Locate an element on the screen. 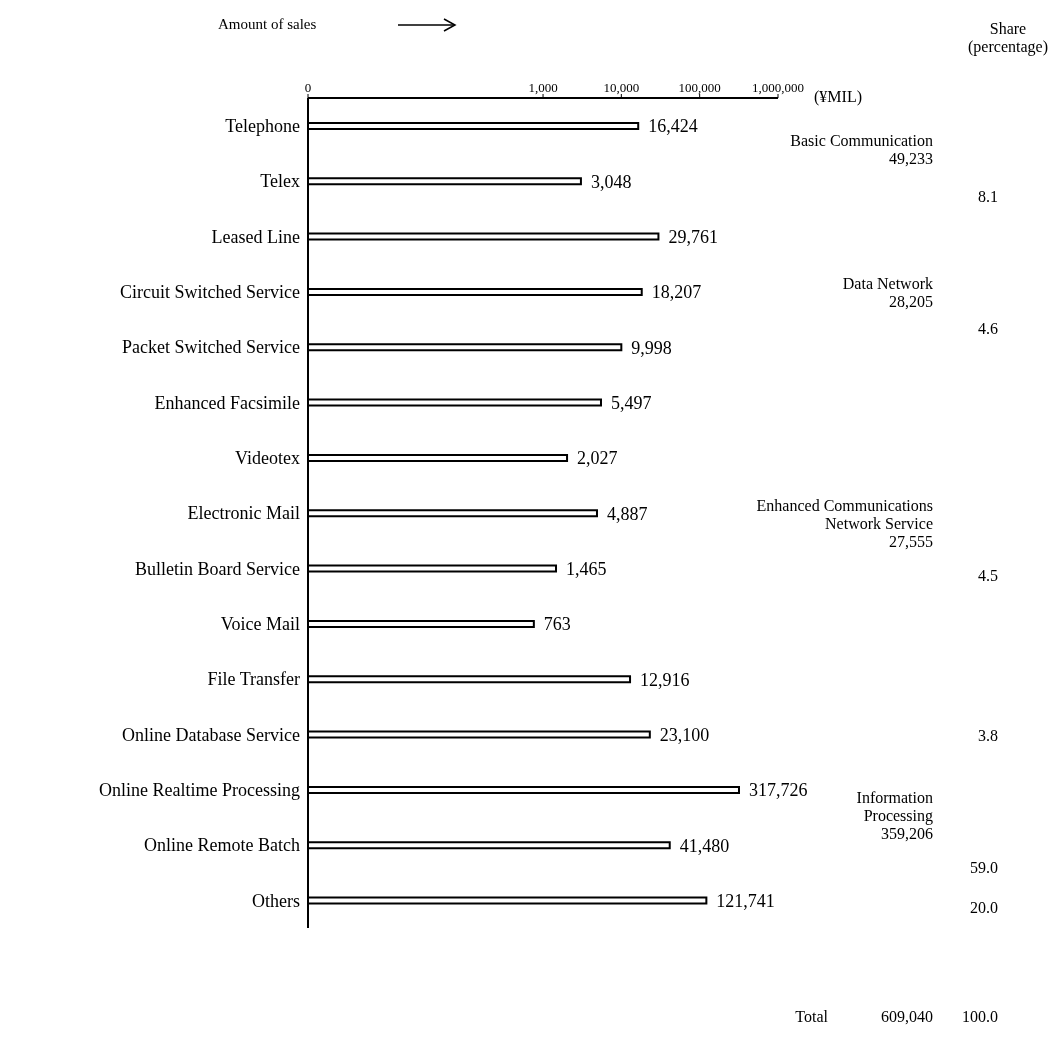 This screenshot has height=1056, width=1055. text: 609,040 is located at coordinates (907, 1017).